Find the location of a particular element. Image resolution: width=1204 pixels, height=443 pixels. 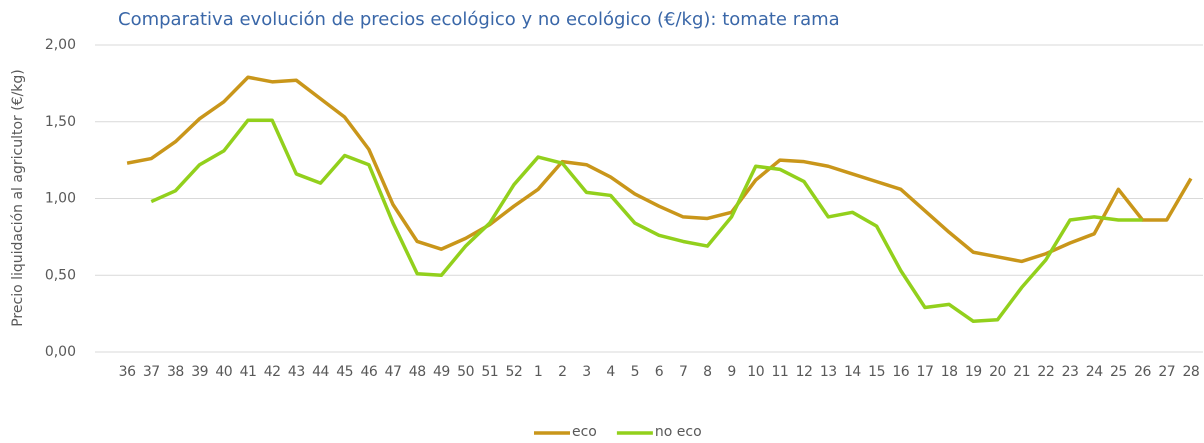

x-tick-label: 16 is located at coordinates (900, 372).